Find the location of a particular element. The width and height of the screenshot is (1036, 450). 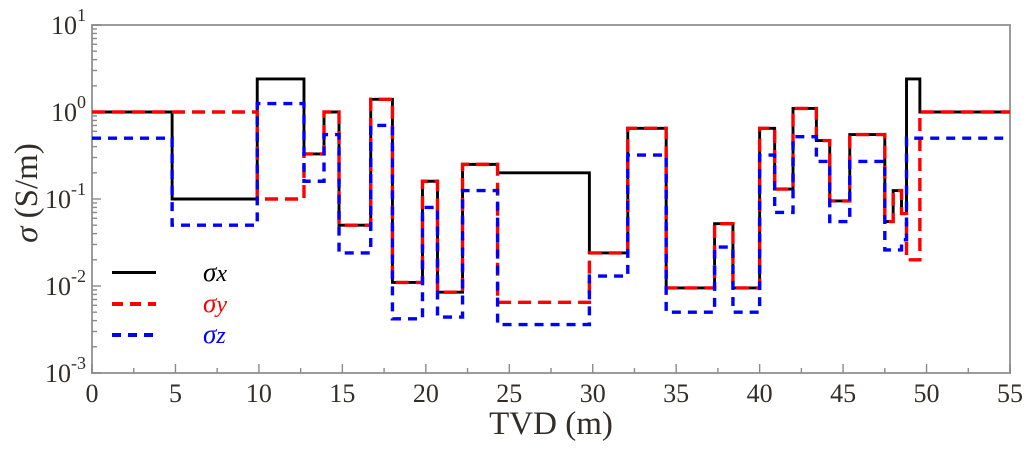

y-tick-label: 10⁻² is located at coordinates (65, 283).